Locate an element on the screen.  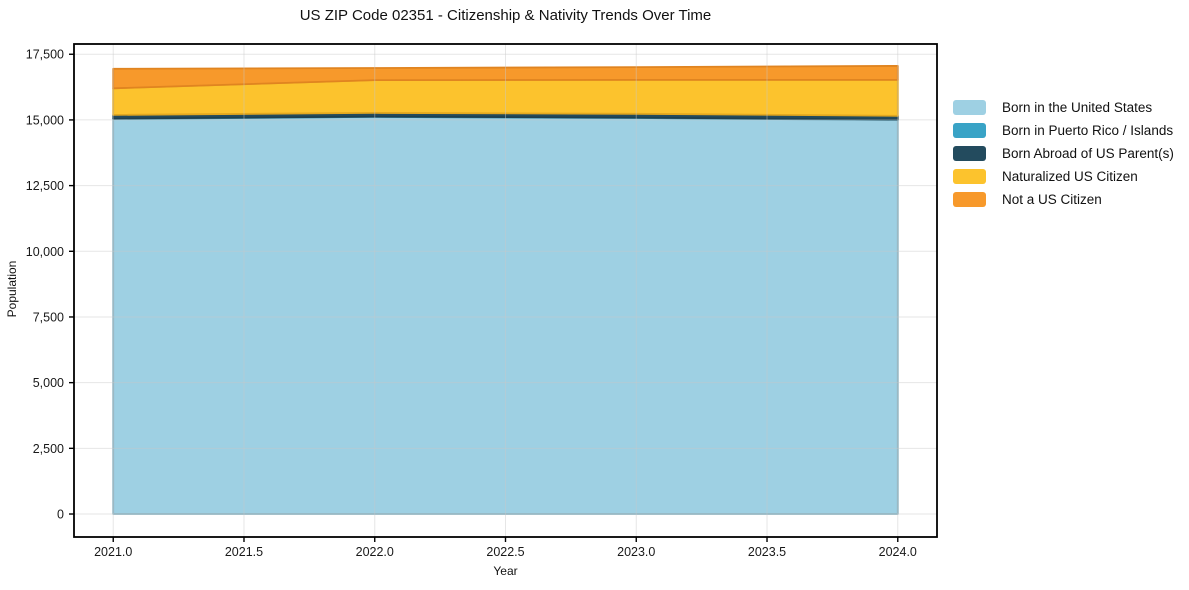
legend-label: Born in Puerto Rico / Islands is located at coordinates (1088, 130).